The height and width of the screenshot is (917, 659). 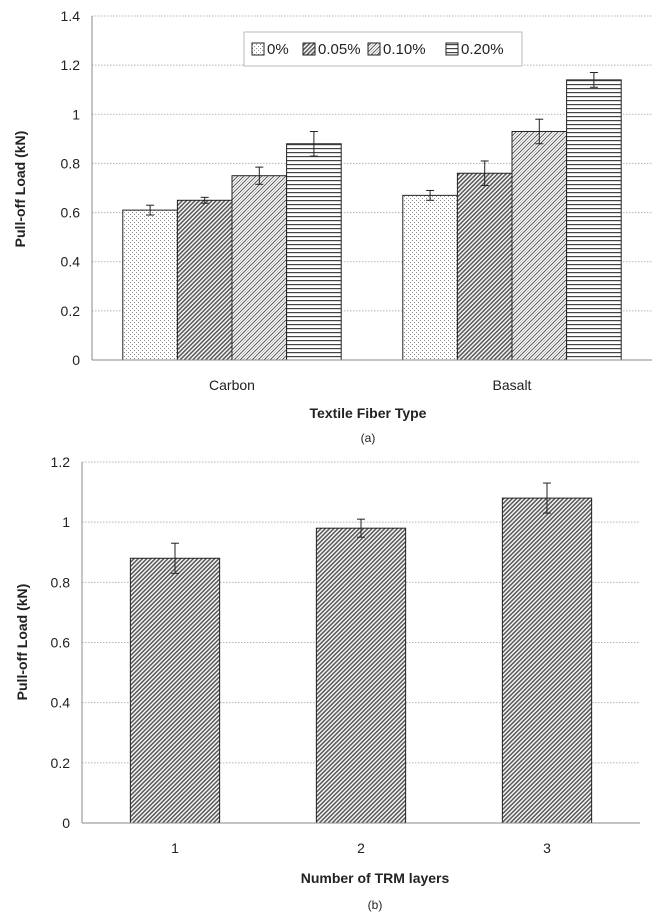 What do you see at coordinates (375, 905) in the screenshot?
I see `chart-b-caption: (b)` at bounding box center [375, 905].